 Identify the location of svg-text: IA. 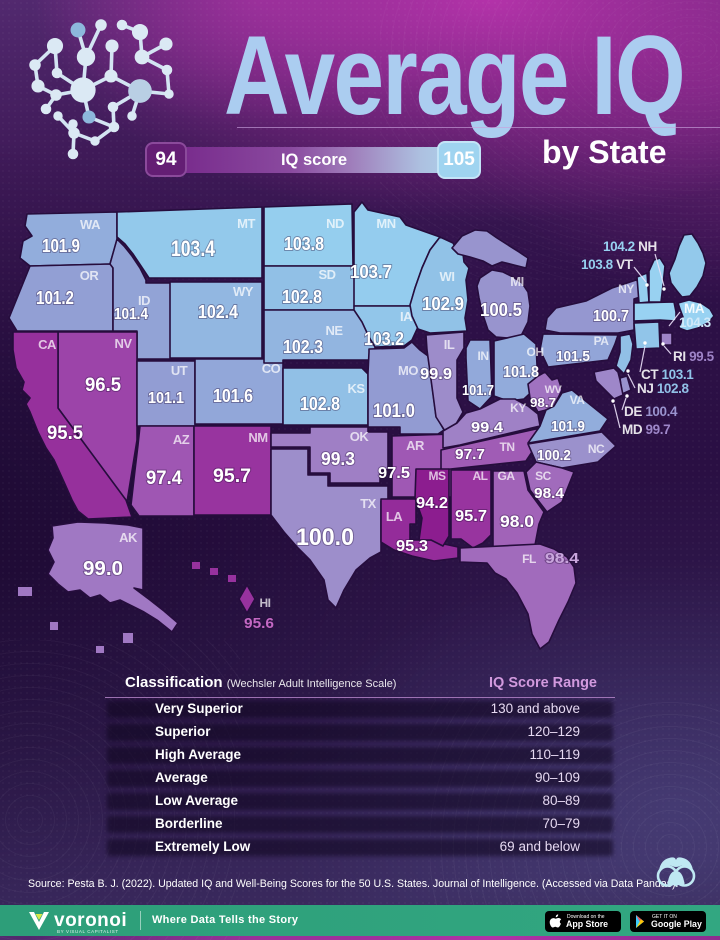
(406, 316).